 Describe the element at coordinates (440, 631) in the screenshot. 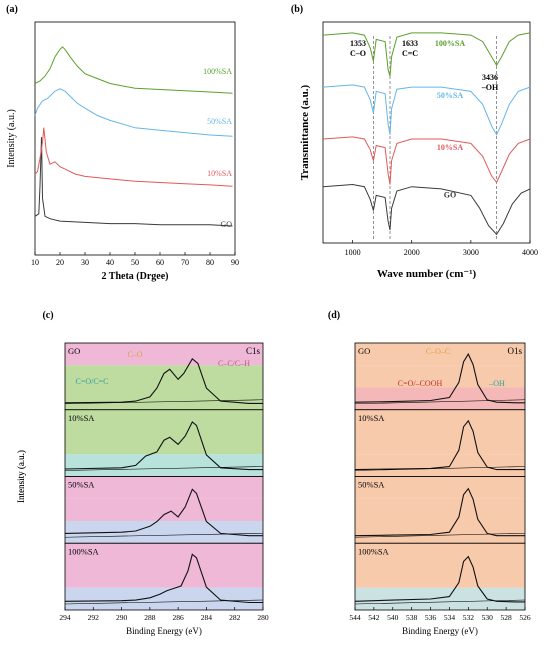

I see `x-axis-label-d: Binding Energy (eV)` at that location.